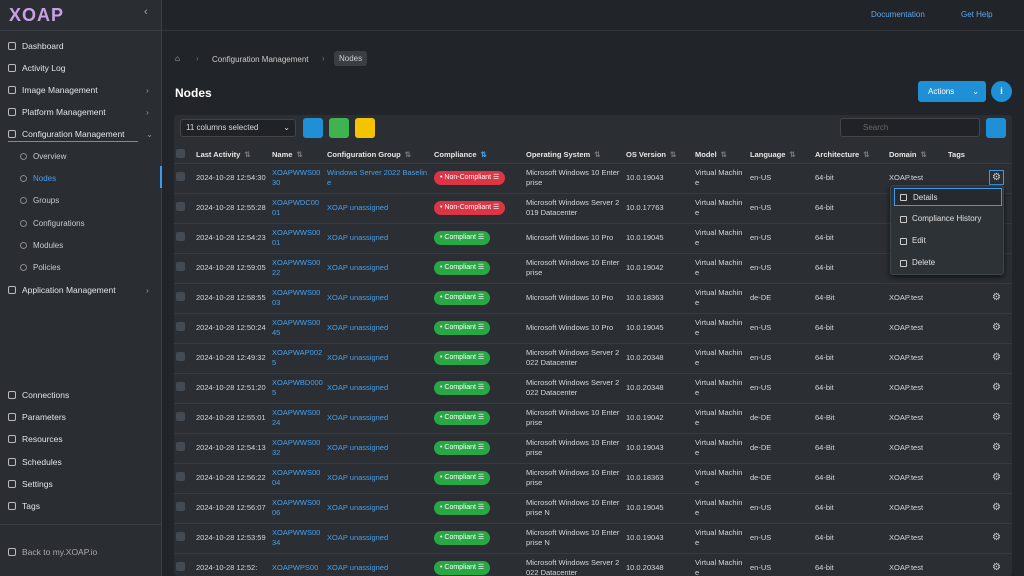 Image resolution: width=1024 pixels, height=576 pixels. What do you see at coordinates (1001, 91) in the screenshot?
I see `info-button: i` at bounding box center [1001, 91].